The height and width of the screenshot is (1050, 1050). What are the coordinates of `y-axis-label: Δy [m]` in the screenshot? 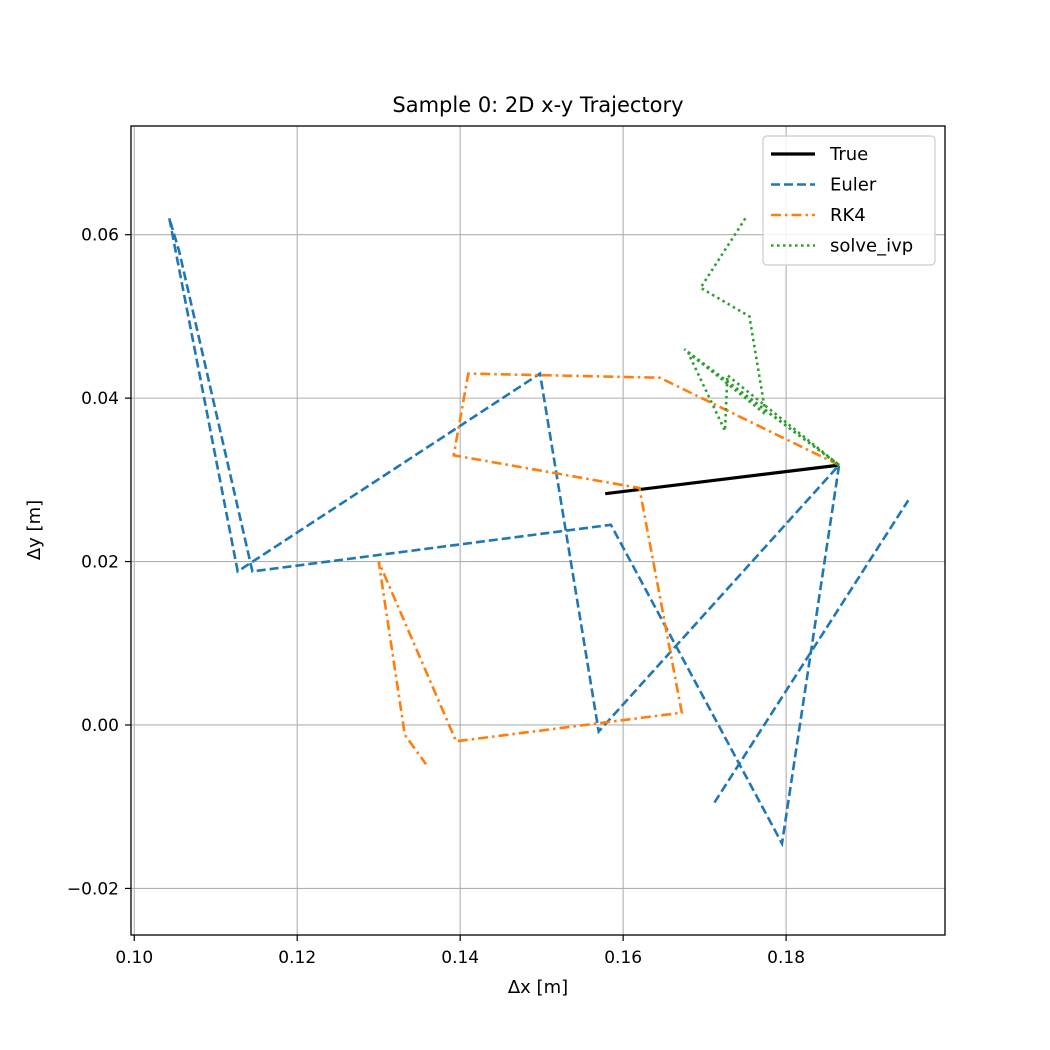 It's located at (34, 530).